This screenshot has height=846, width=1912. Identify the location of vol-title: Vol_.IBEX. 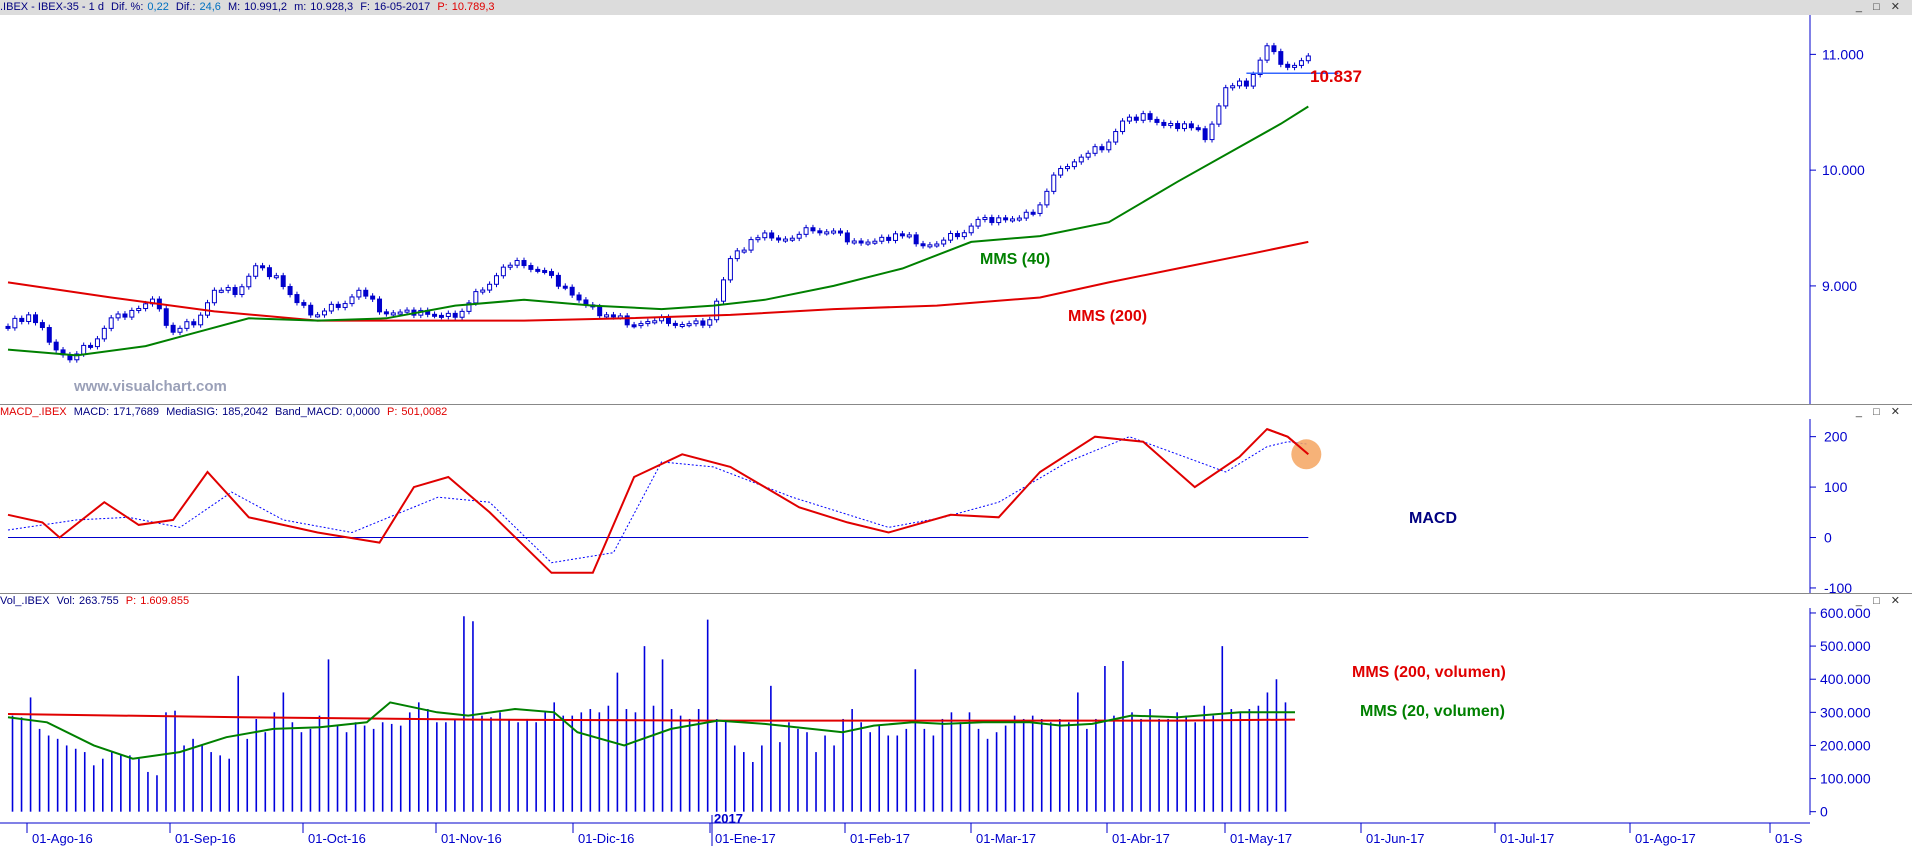
(25, 601).